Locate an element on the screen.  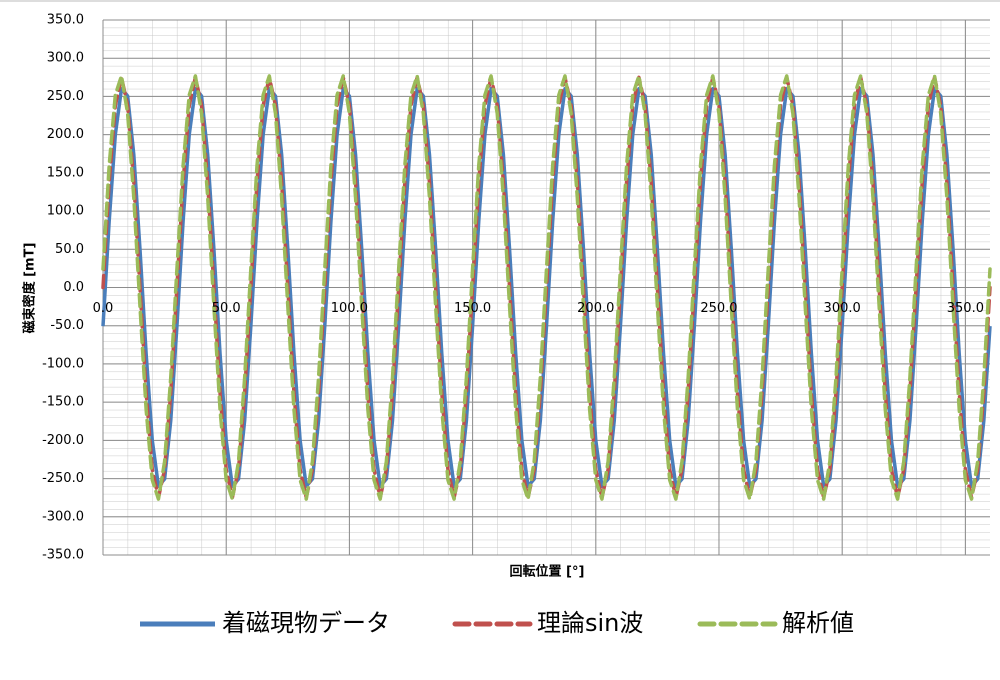
y-tick-label: 50.0 is located at coordinates (69, 249).